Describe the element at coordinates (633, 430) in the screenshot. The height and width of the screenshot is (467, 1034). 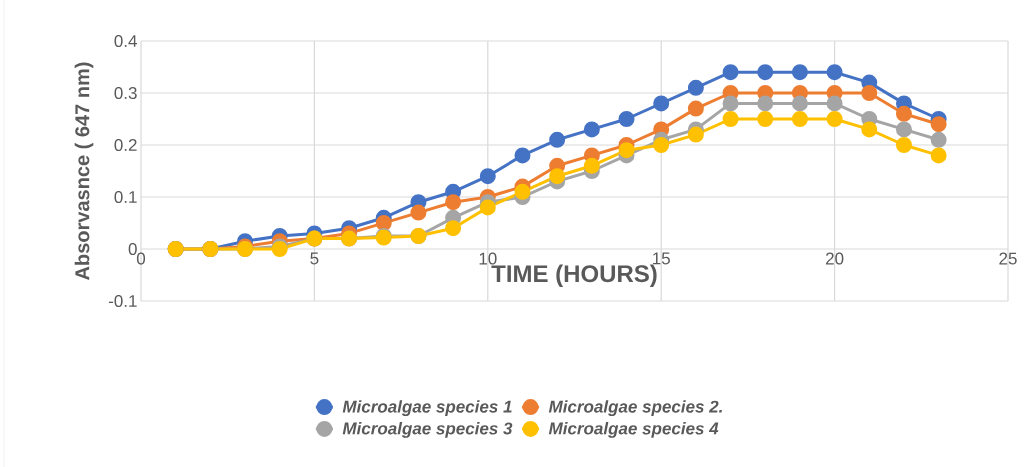
I see `legend-label: Microalgae species 4` at that location.